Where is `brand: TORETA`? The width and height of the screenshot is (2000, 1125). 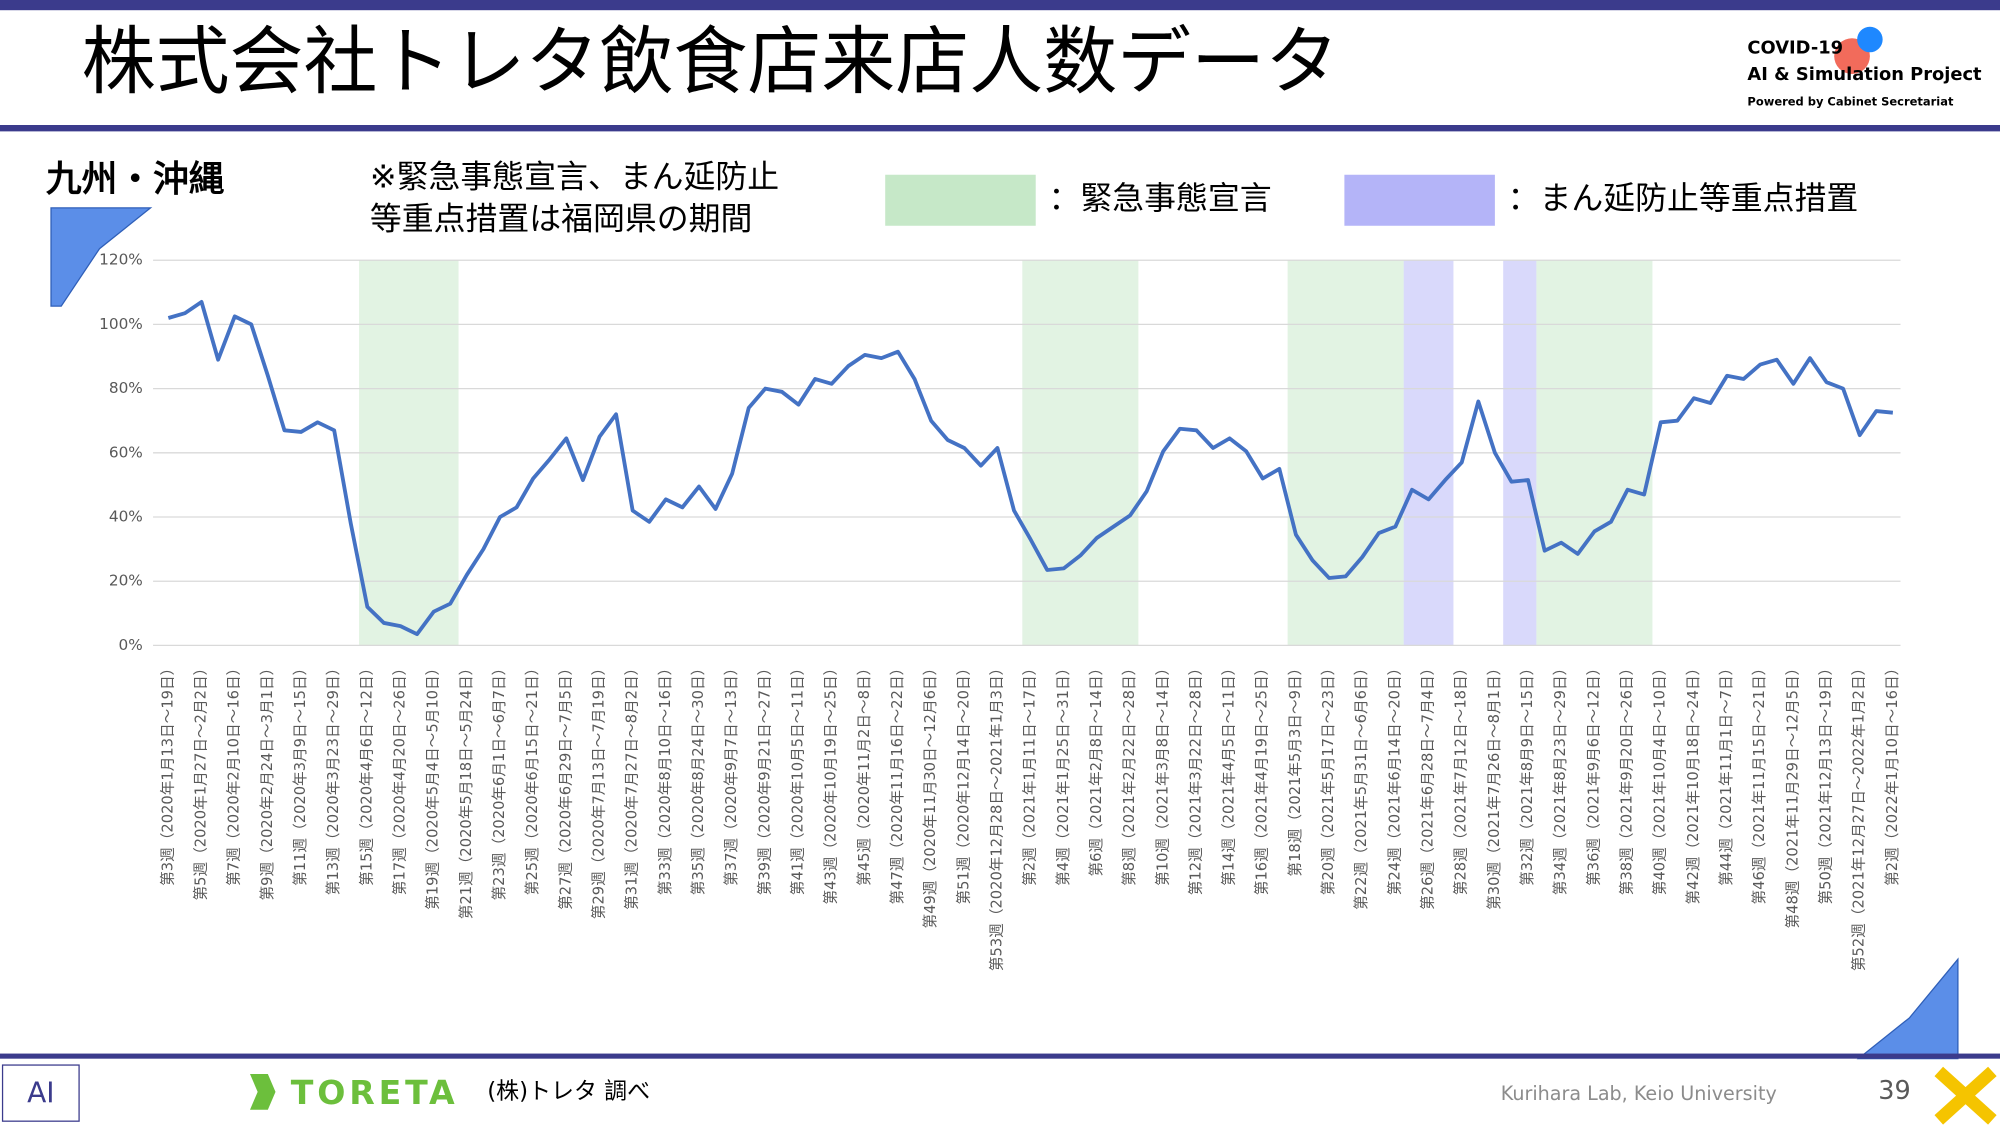 brand: TORETA is located at coordinates (375, 1092).